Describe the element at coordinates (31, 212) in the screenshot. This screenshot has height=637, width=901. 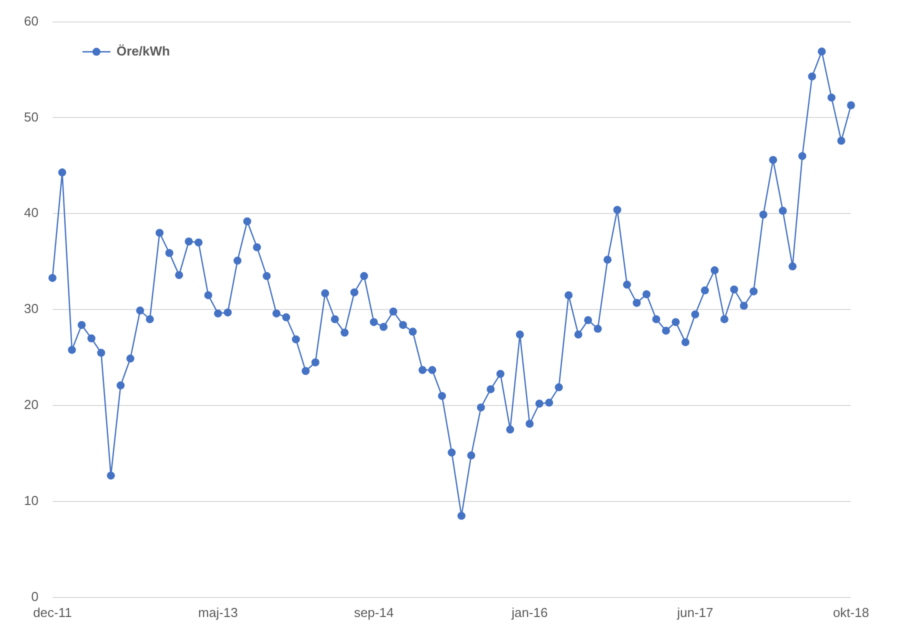
I see `y-tick-label: 40` at that location.